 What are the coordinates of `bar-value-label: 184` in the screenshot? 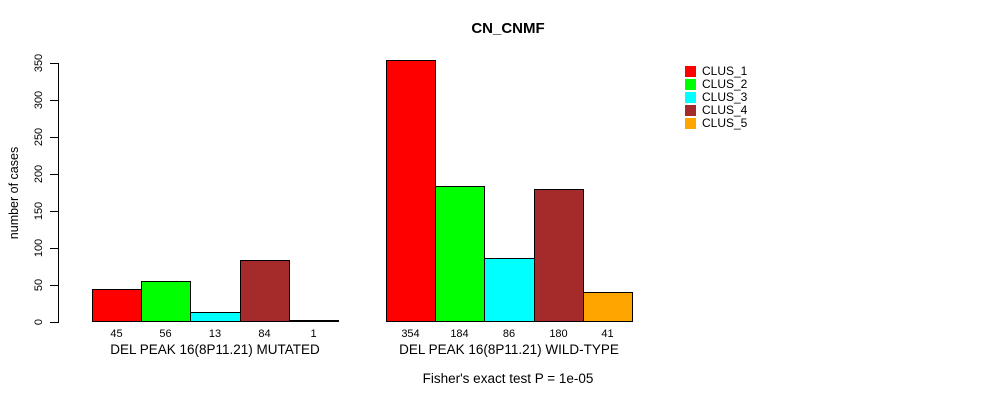 It's located at (459, 334).